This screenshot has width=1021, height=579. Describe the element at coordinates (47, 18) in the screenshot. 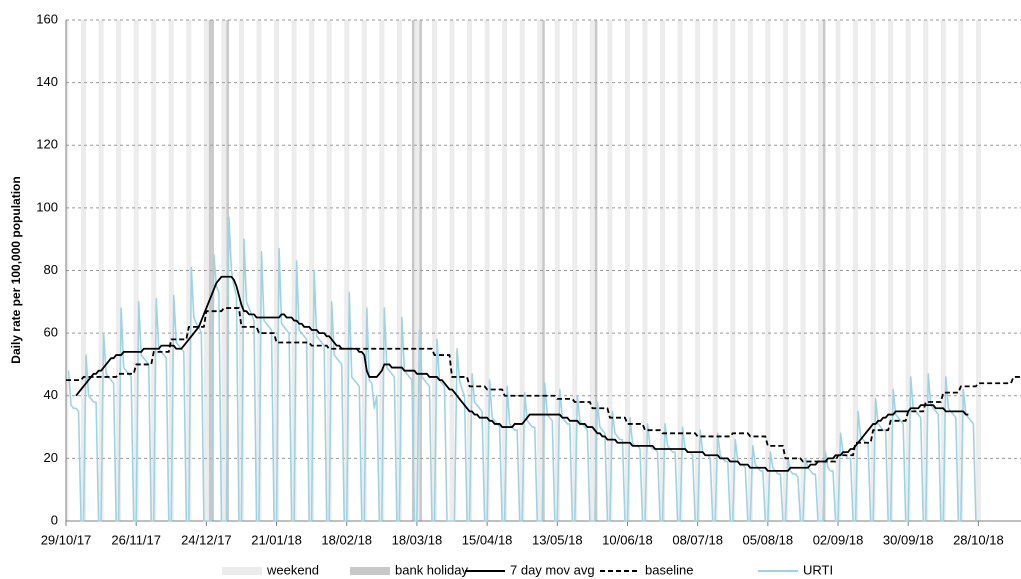

I see `y-tick-label: 160` at that location.